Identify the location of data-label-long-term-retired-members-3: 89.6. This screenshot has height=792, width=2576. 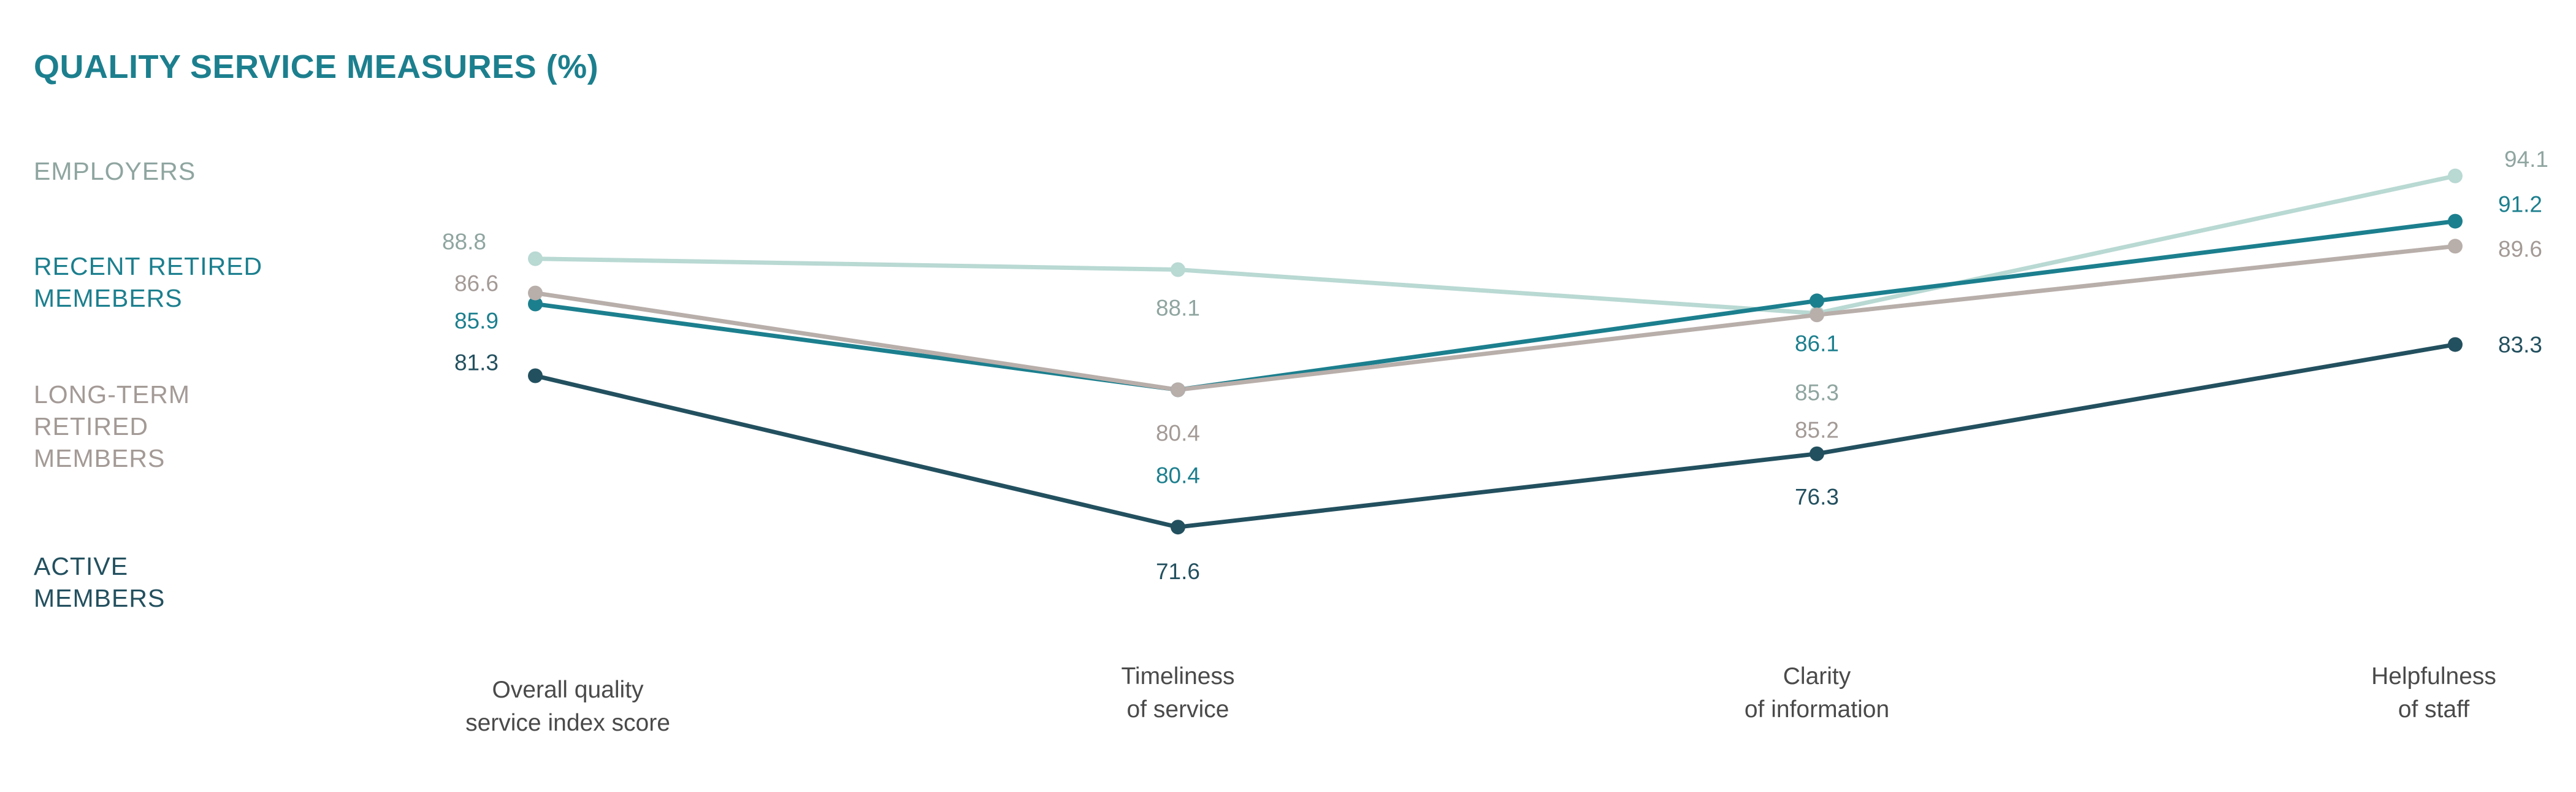
(2520, 248).